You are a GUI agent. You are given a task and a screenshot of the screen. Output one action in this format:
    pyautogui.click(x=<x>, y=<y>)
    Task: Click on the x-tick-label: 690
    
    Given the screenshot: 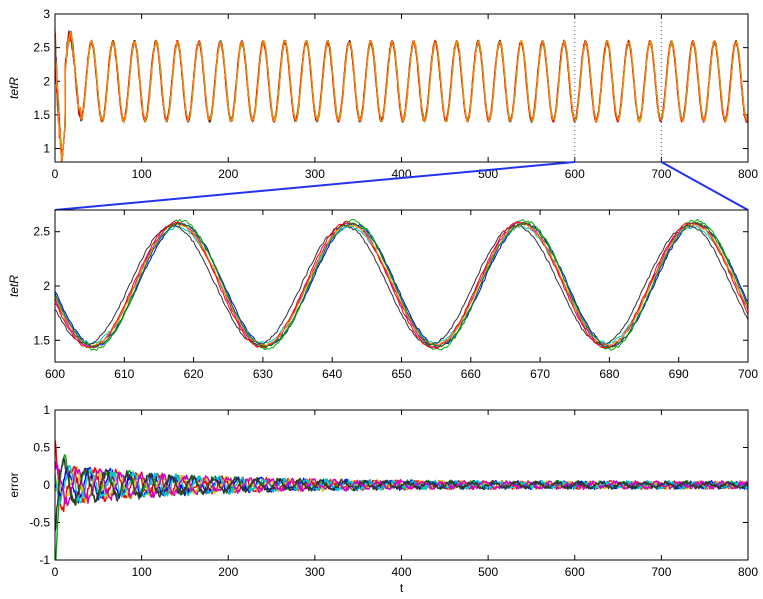 What is the action you would take?
    pyautogui.click(x=679, y=374)
    